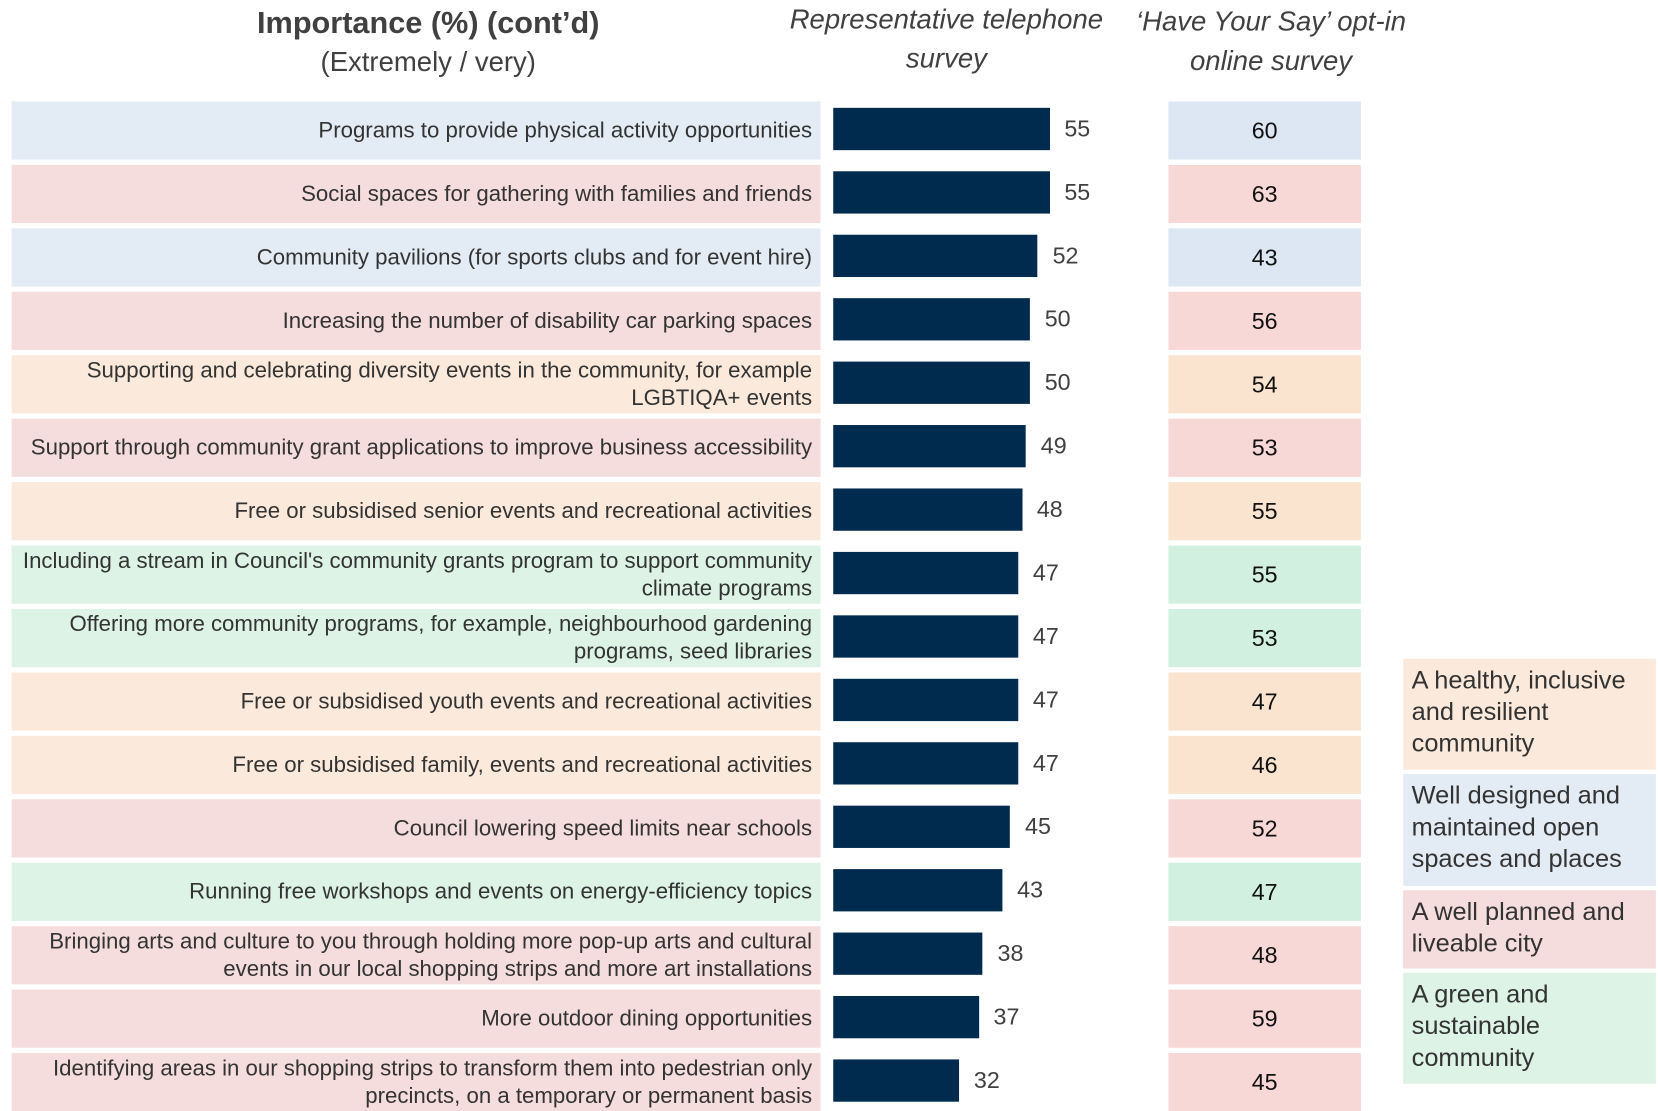 The width and height of the screenshot is (1658, 1111). What do you see at coordinates (1264, 130) in the screenshot?
I see `online-value: 60` at bounding box center [1264, 130].